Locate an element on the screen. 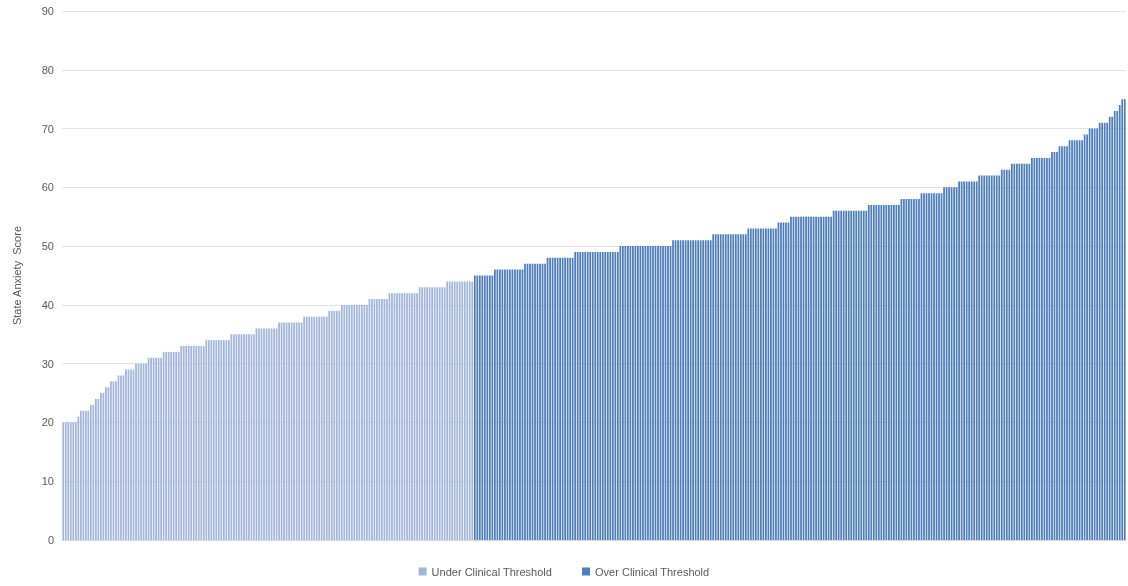 This screenshot has width=1128, height=586. y-tick-label: 10 is located at coordinates (47, 481).